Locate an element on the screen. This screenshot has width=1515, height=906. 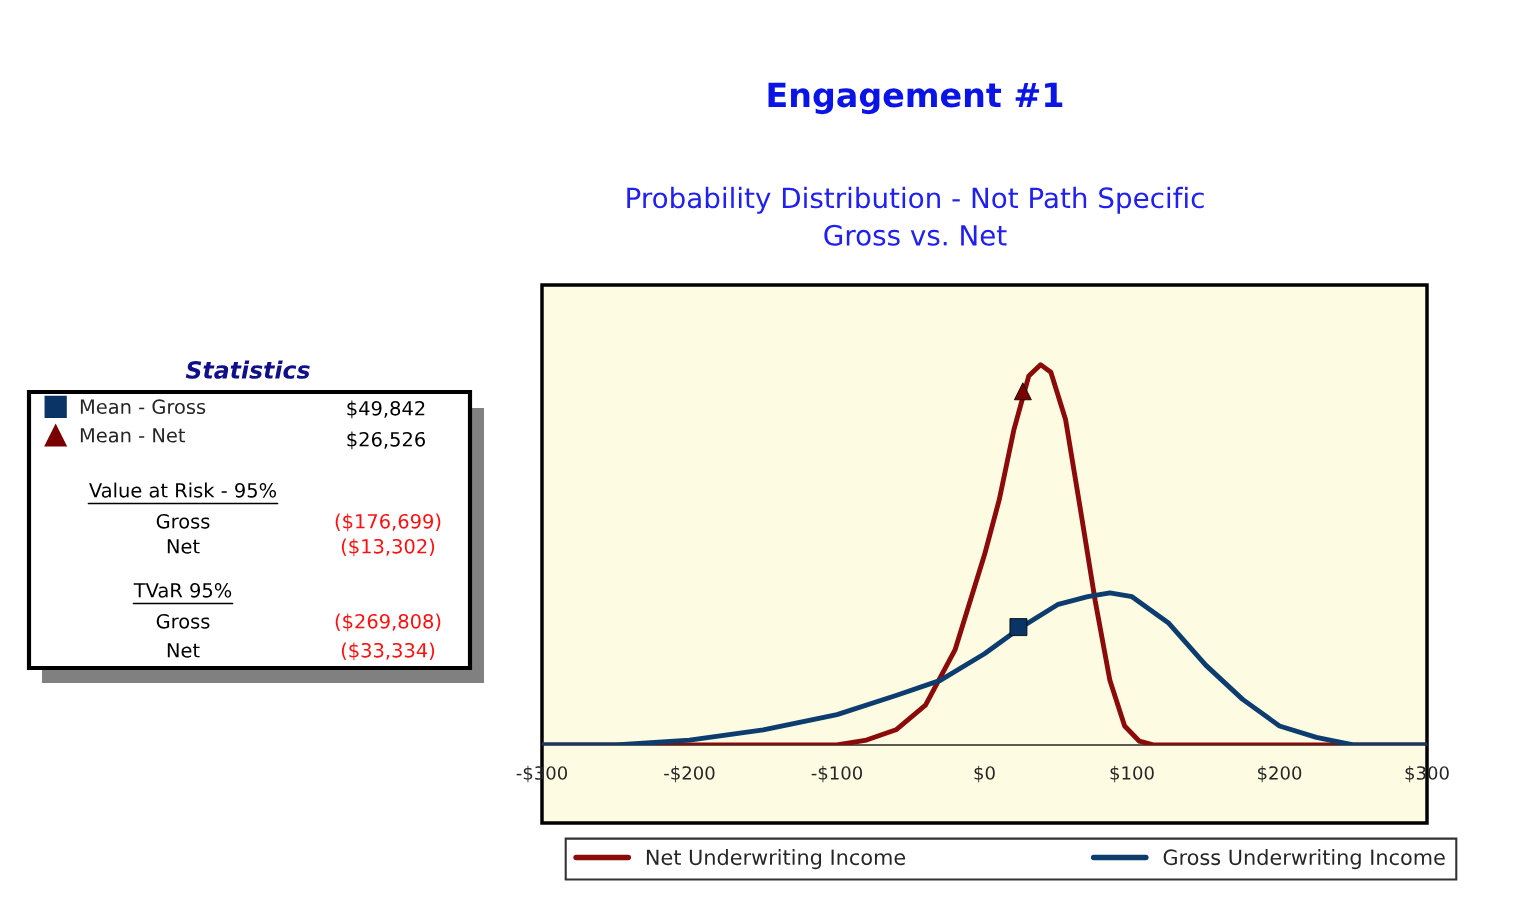
legend-label: Net Underwriting Income is located at coordinates (776, 859).